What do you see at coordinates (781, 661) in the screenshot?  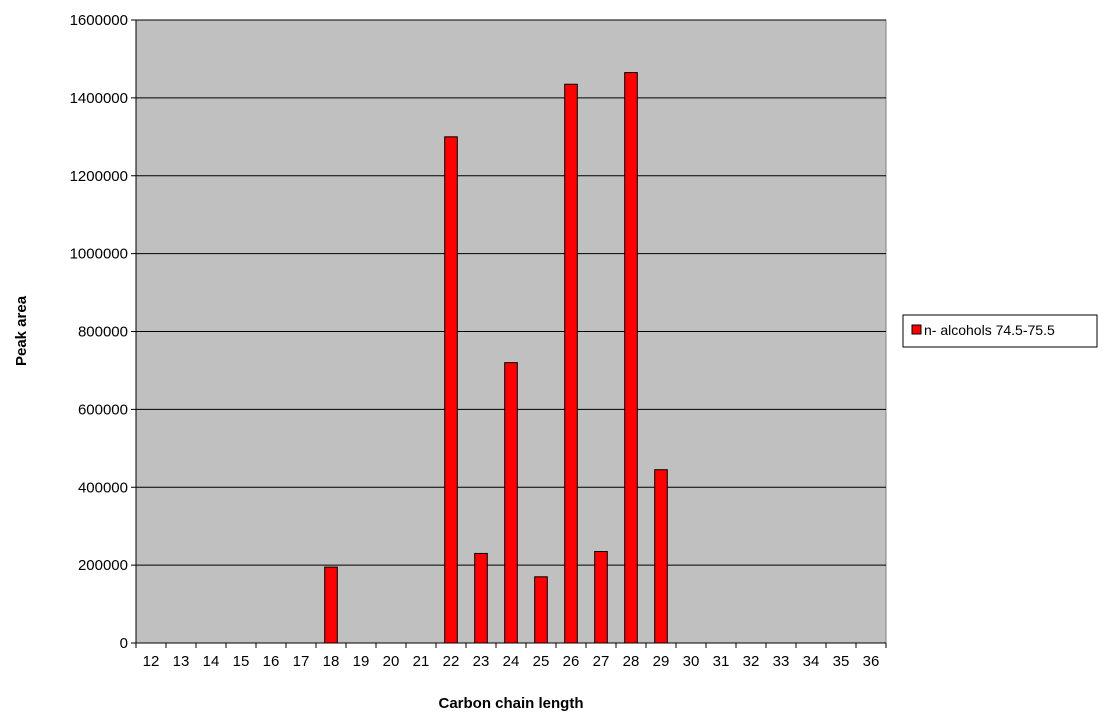 I see `x-tick-label: 33` at bounding box center [781, 661].